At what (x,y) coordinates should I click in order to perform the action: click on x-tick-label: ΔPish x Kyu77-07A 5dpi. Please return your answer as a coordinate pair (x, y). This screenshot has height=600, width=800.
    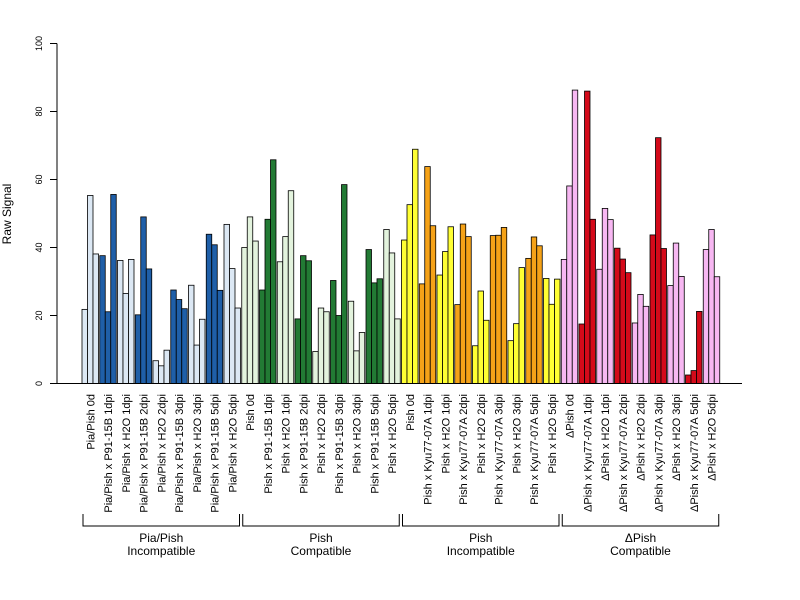
    Looking at the image, I should click on (695, 453).